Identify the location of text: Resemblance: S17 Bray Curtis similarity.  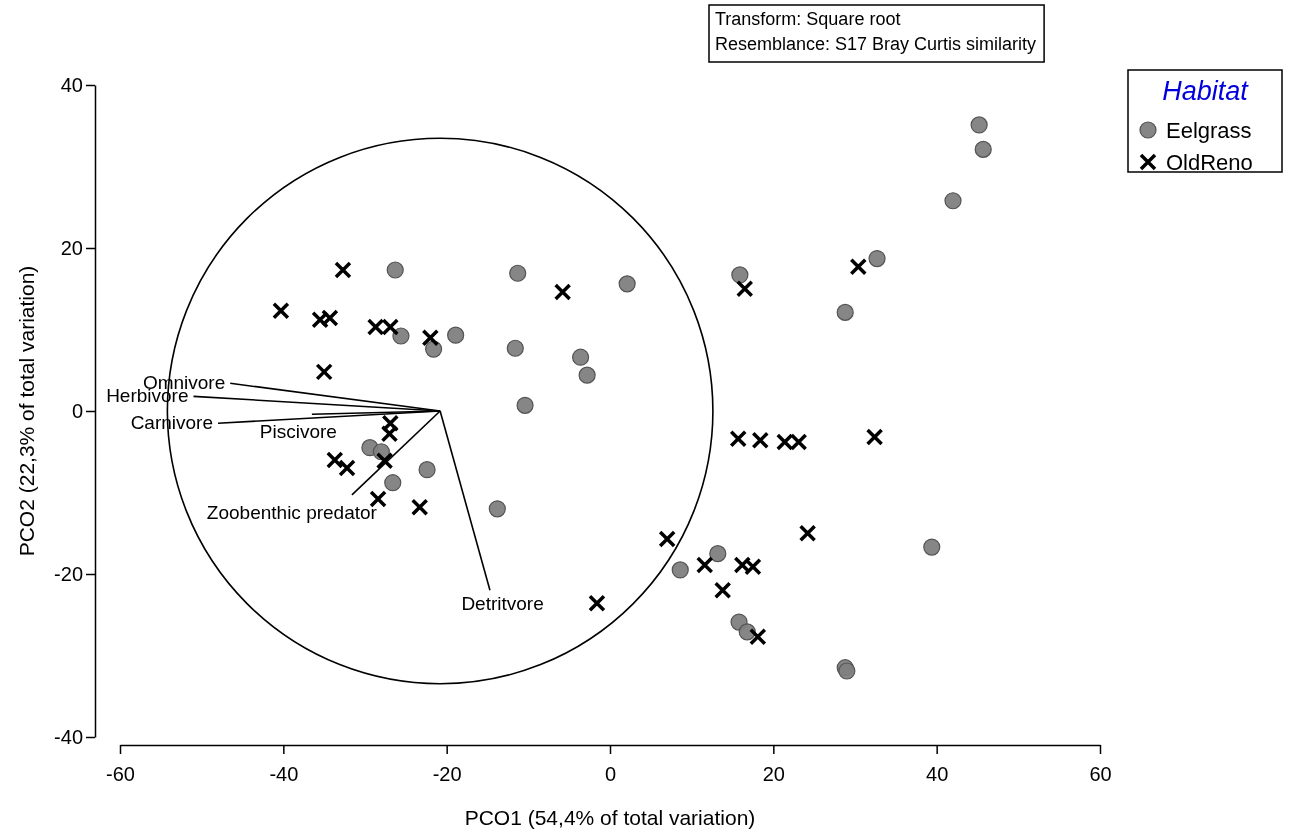
(876, 44).